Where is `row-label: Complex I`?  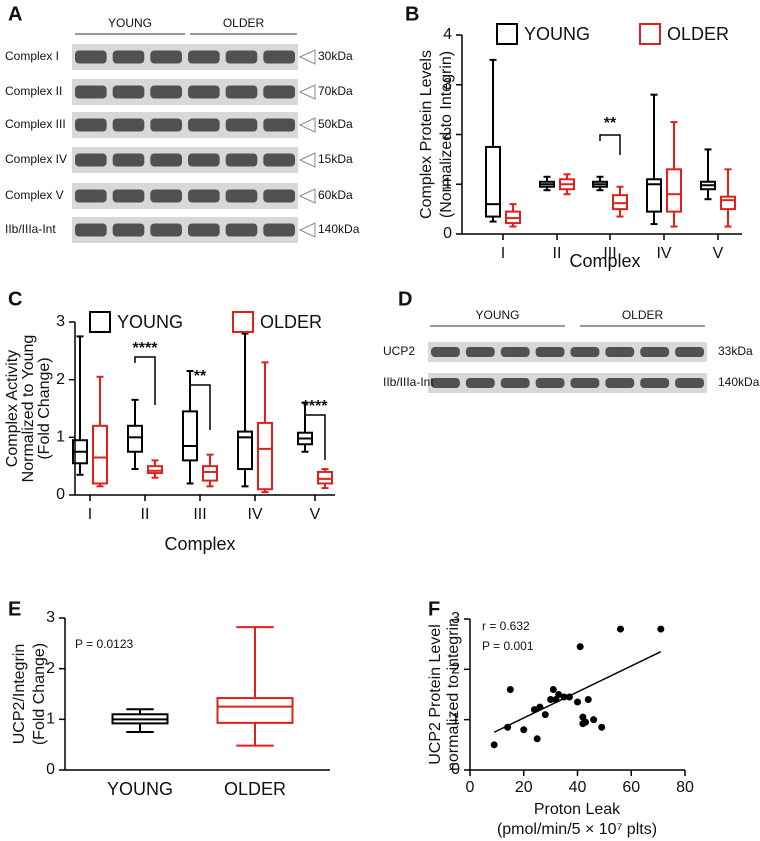
row-label: Complex I is located at coordinates (32, 56).